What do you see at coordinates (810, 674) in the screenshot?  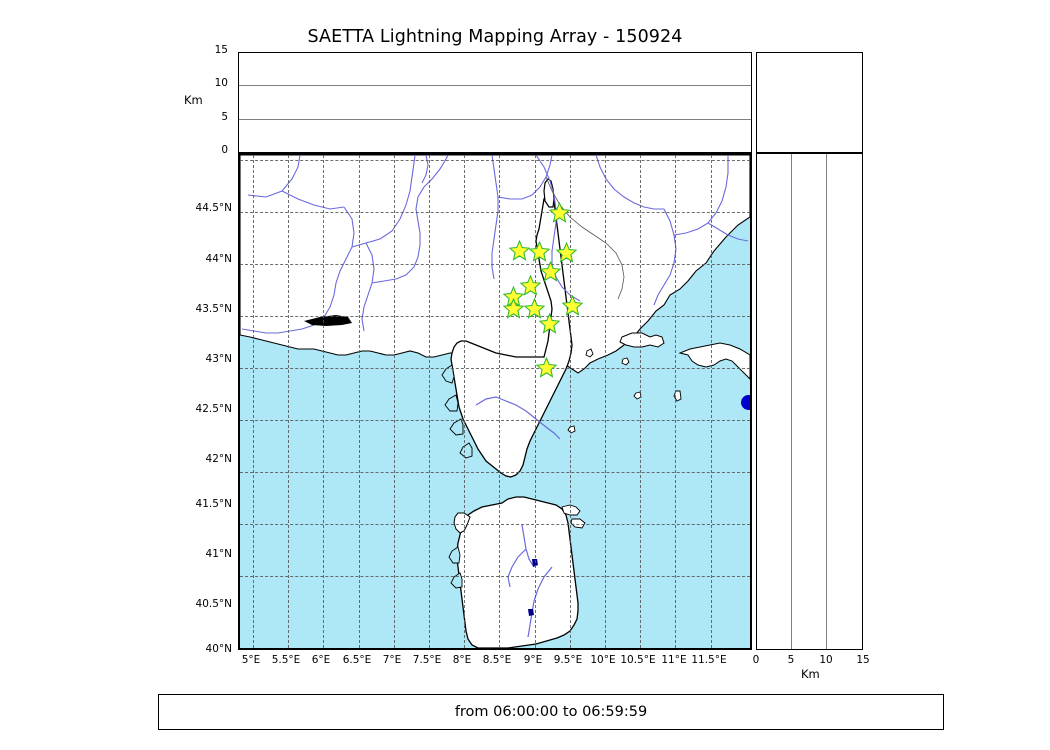 I see `right-panel-axis-label: Km` at bounding box center [810, 674].